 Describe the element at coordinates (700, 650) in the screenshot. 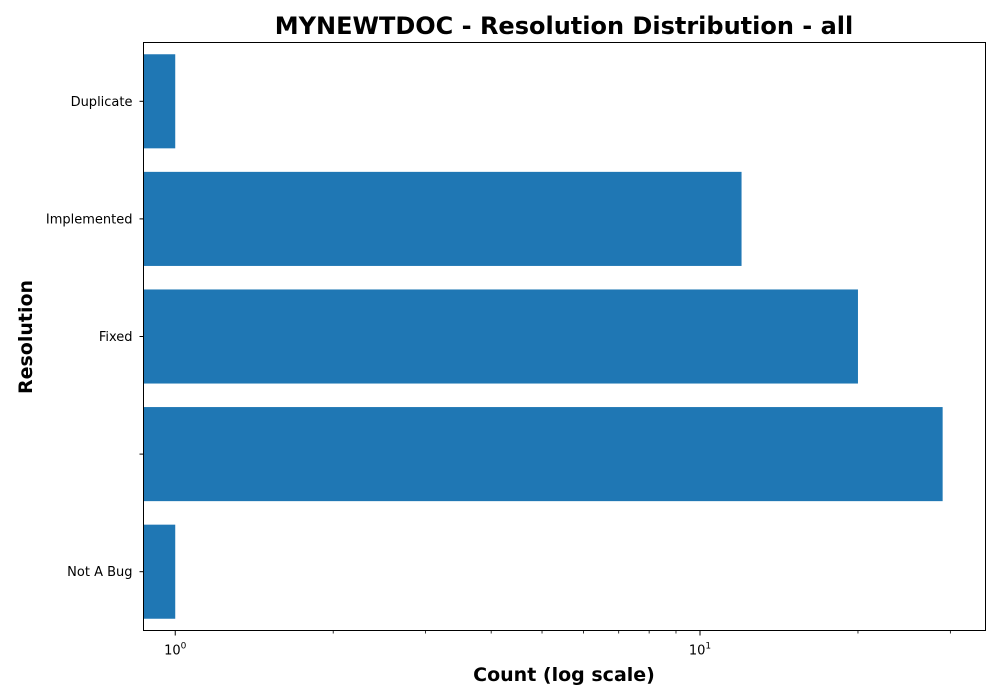

I see `x-tick-label-1: 10¹` at that location.